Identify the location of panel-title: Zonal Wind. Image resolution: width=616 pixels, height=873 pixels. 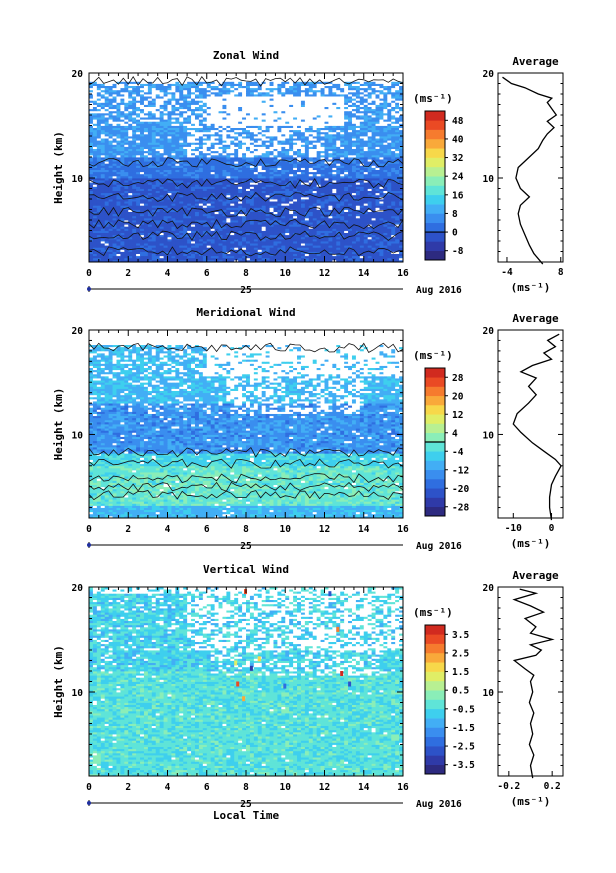
(246, 55).